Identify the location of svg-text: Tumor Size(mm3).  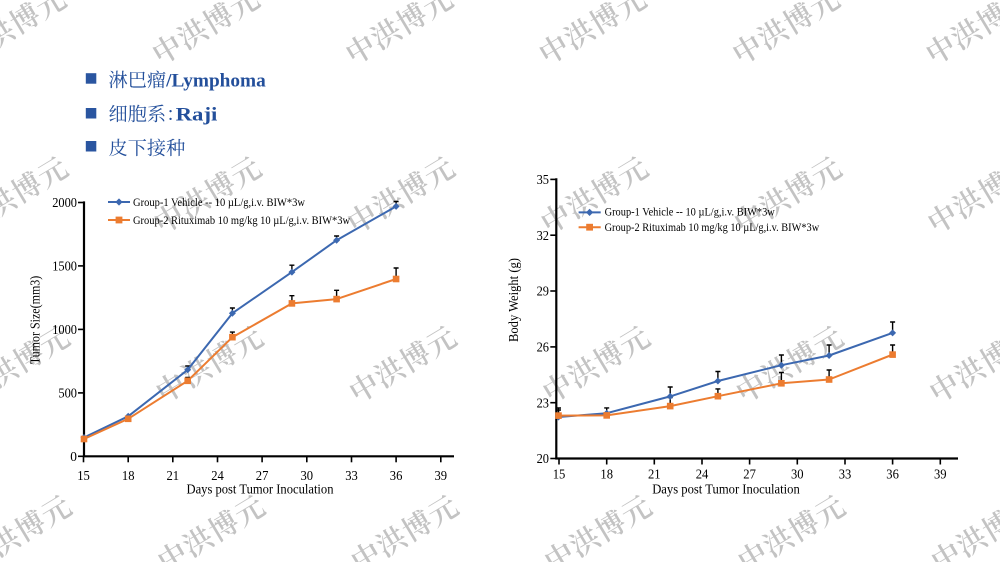
(35, 320).